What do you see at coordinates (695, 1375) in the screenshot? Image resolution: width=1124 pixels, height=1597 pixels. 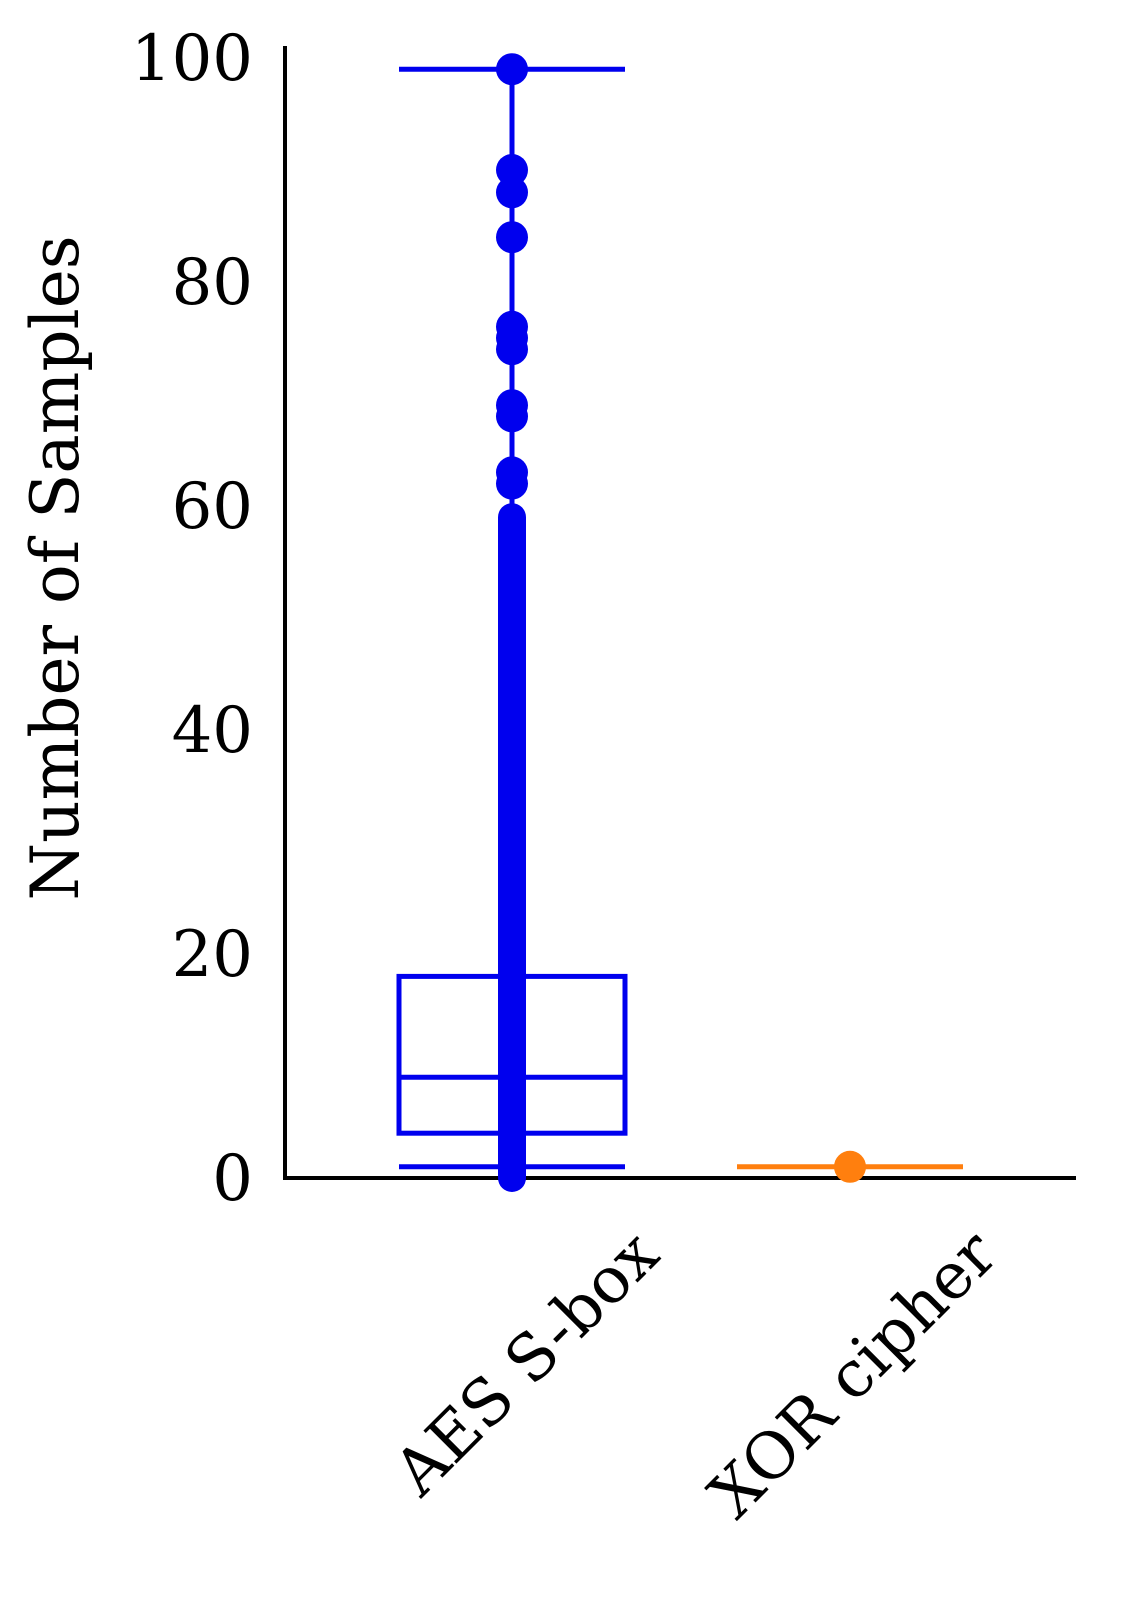 I see `category-labels: AES S-box XOR cipher` at bounding box center [695, 1375].